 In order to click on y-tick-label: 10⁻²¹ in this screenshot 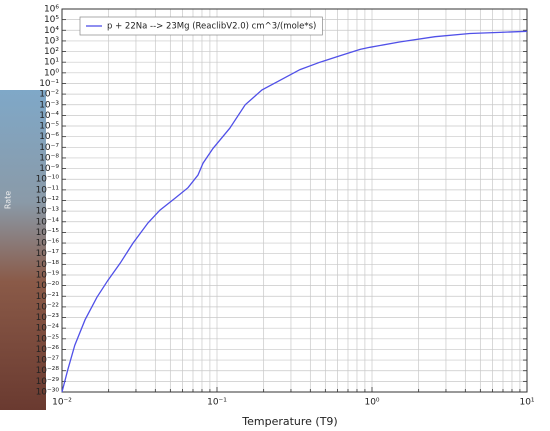, I will do `click(48, 297)`.